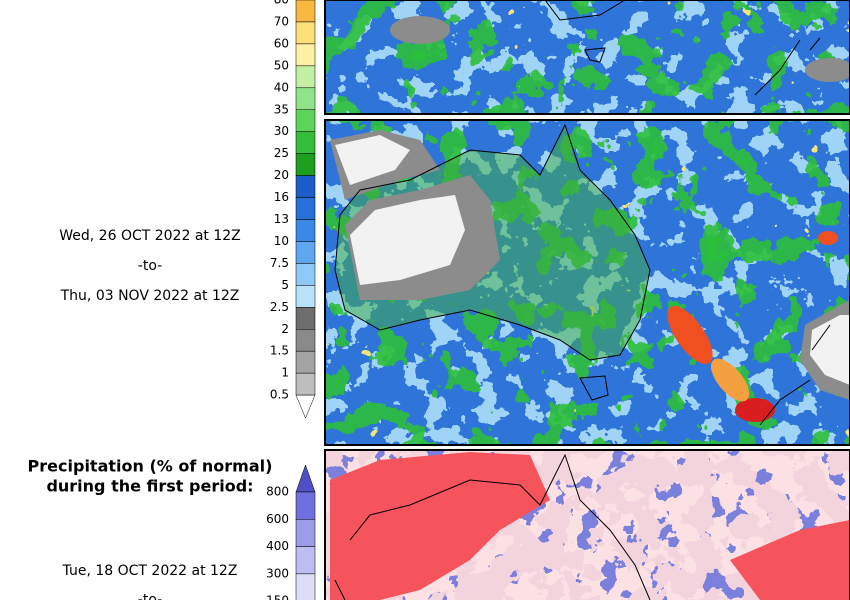 Image resolution: width=850 pixels, height=600 pixels. What do you see at coordinates (281, 65) in the screenshot?
I see `scale-label: 50` at bounding box center [281, 65].